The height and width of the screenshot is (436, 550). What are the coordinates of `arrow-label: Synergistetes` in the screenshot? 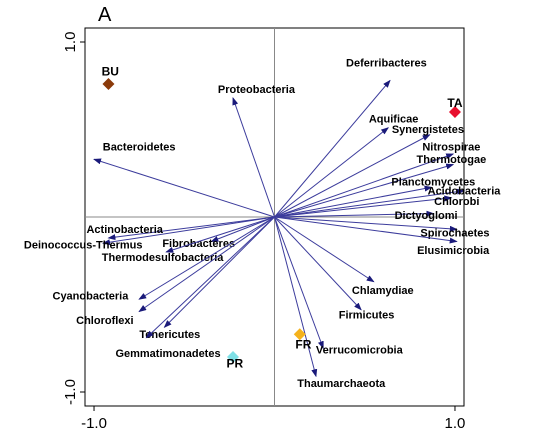 It's located at (428, 130).